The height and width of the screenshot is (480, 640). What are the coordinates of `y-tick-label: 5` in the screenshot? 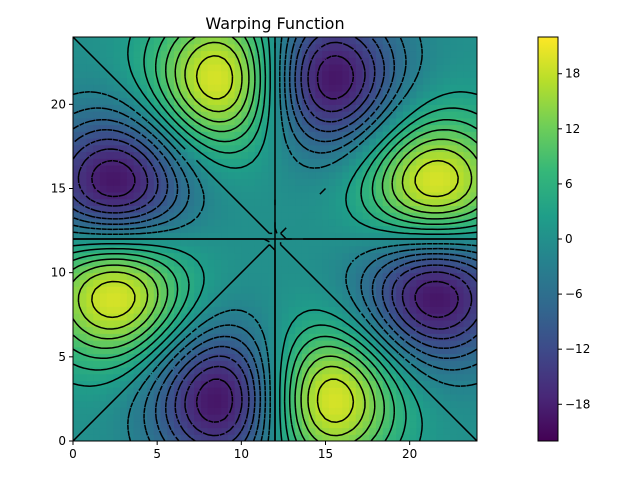 It's located at (62, 357).